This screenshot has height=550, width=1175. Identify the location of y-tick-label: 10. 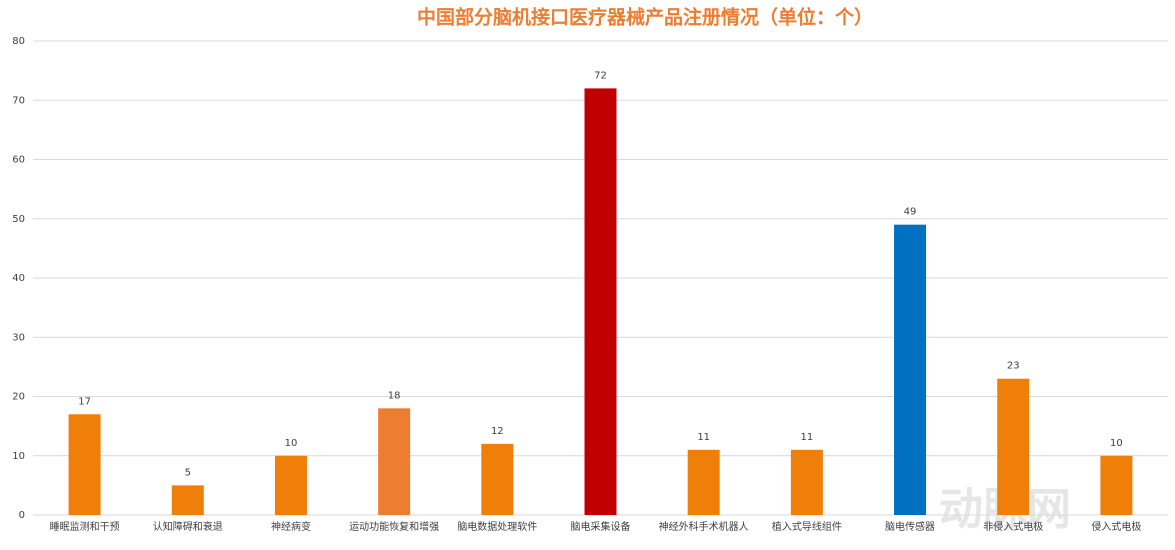
(18, 456).